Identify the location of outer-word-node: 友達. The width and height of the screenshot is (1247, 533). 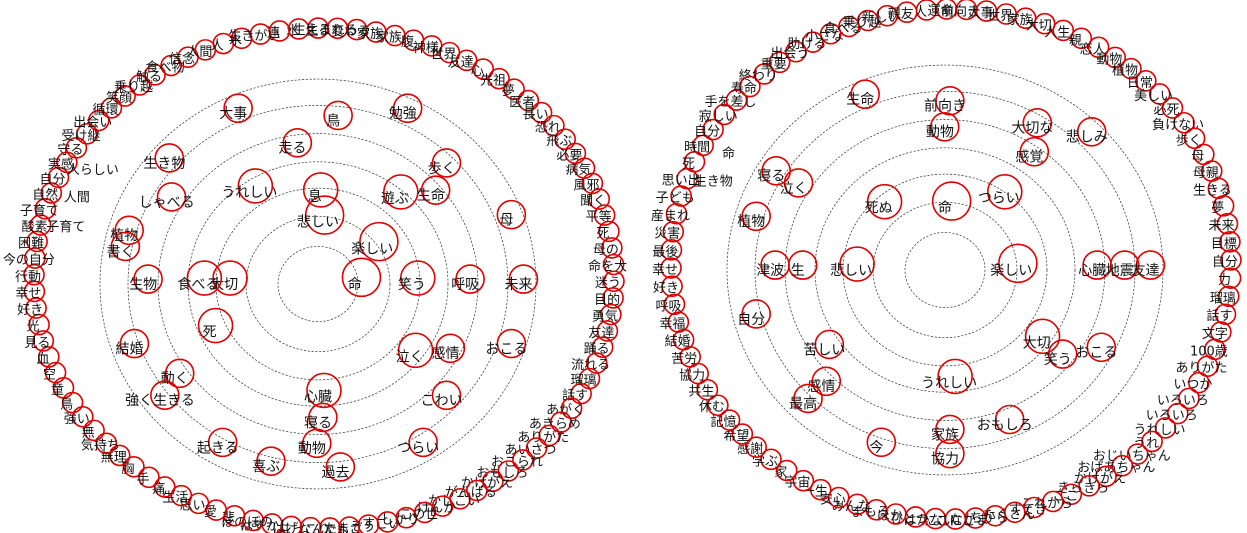
(603, 331).